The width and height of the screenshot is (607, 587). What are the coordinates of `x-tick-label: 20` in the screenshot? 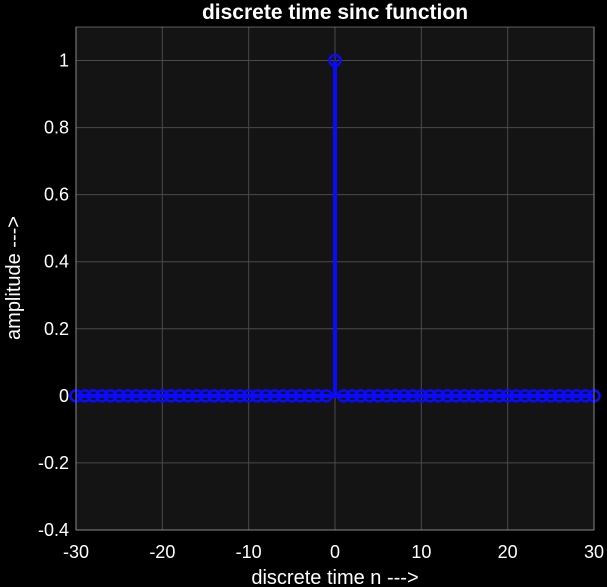 It's located at (508, 552).